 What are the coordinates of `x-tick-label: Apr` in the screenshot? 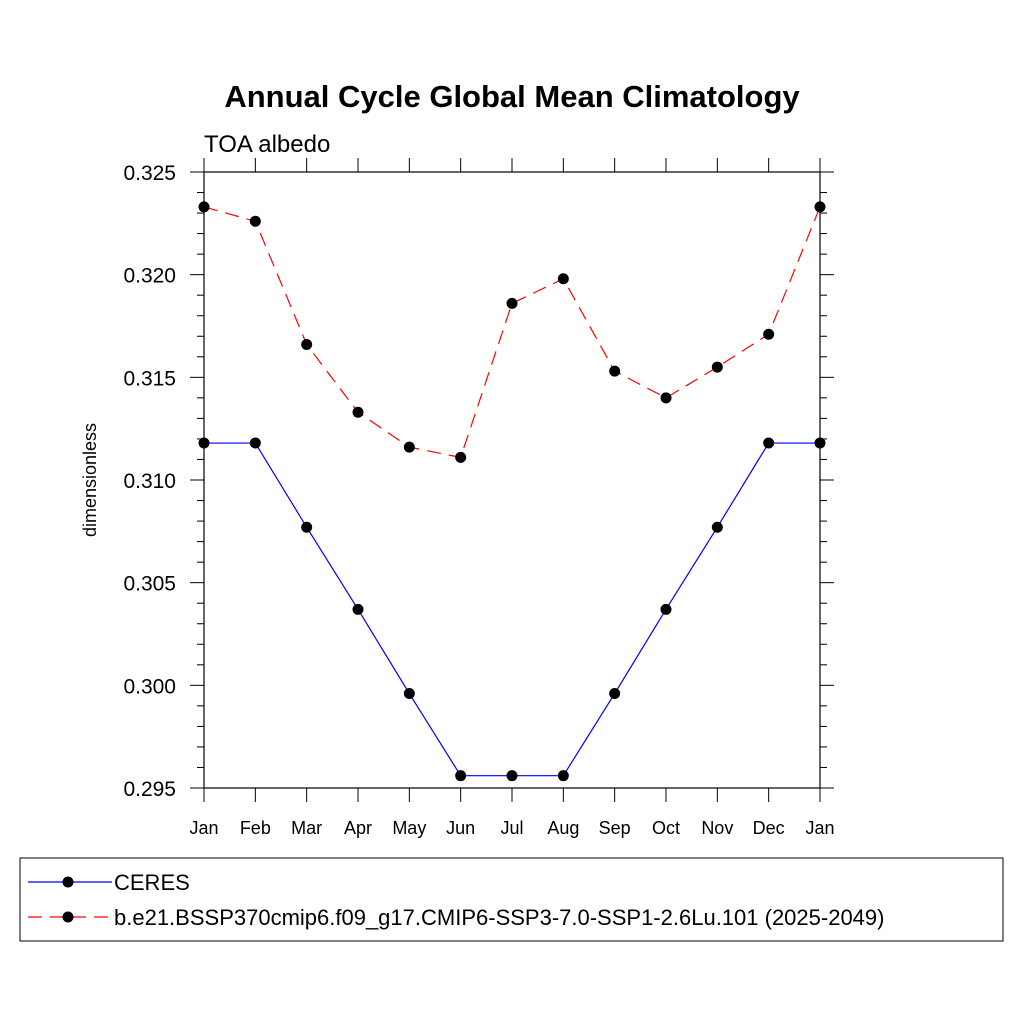 It's located at (358, 828).